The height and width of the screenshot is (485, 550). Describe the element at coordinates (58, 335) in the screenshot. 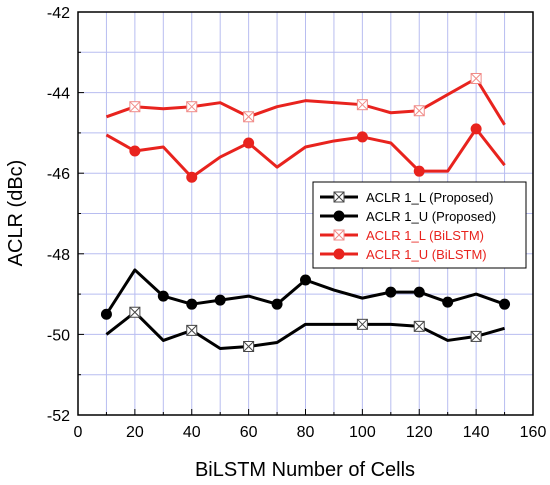

I see `y-tick-label: -50` at that location.